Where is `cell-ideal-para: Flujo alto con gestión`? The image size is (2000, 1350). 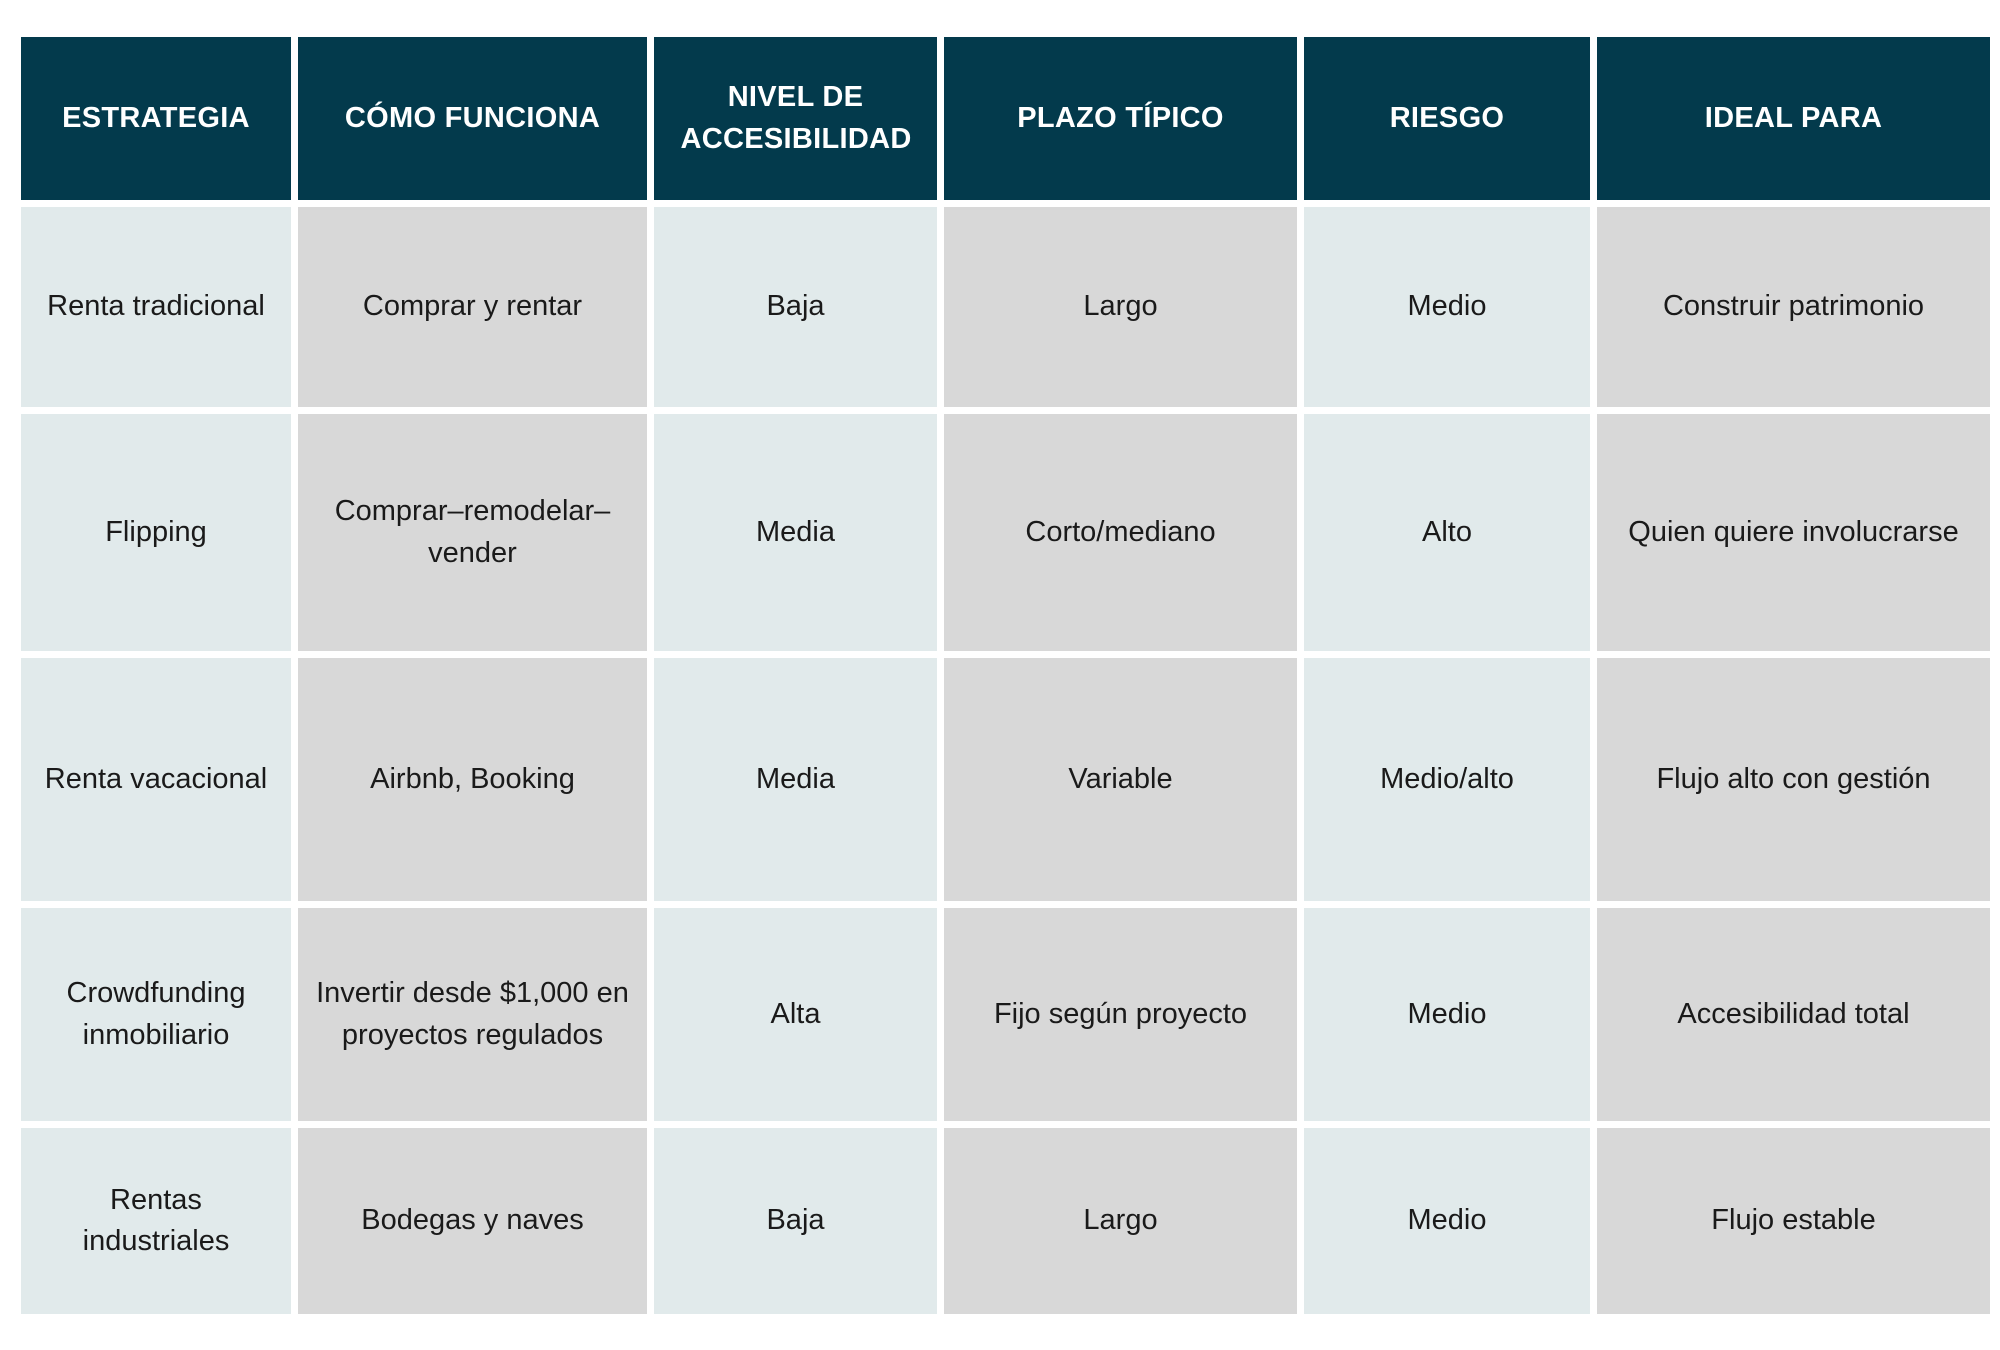 cell-ideal-para: Flujo alto con gestión is located at coordinates (1793, 779).